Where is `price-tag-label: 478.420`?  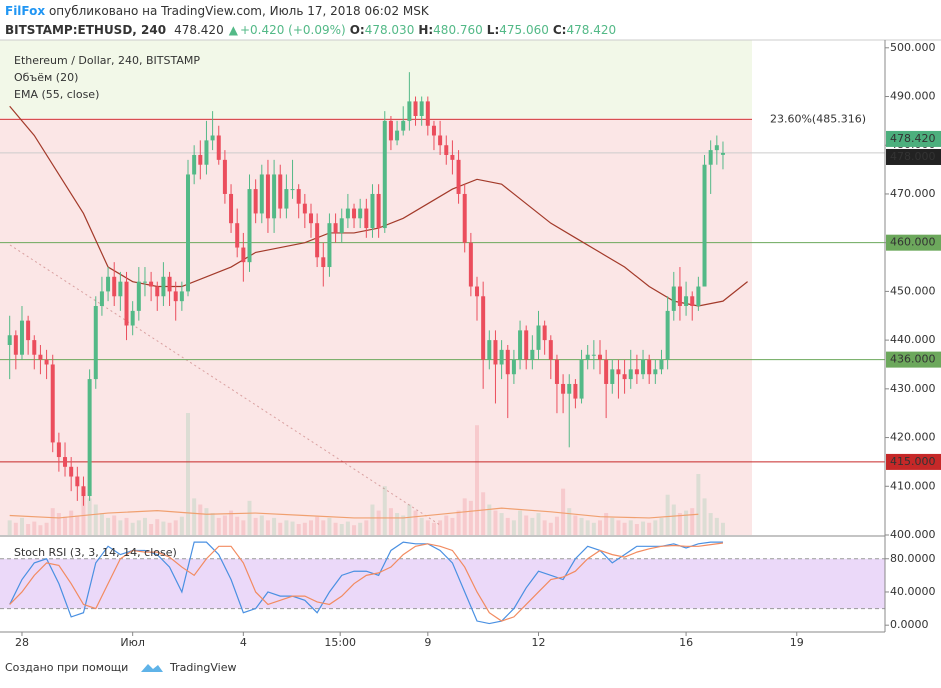 price-tag-label: 478.420 is located at coordinates (913, 138).